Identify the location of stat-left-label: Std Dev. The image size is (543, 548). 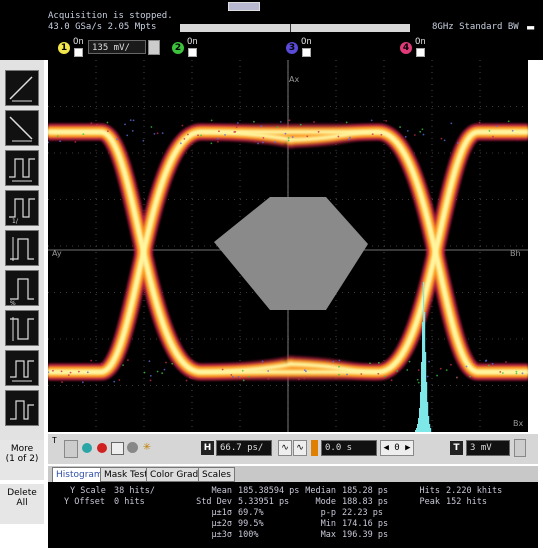
(212, 502).